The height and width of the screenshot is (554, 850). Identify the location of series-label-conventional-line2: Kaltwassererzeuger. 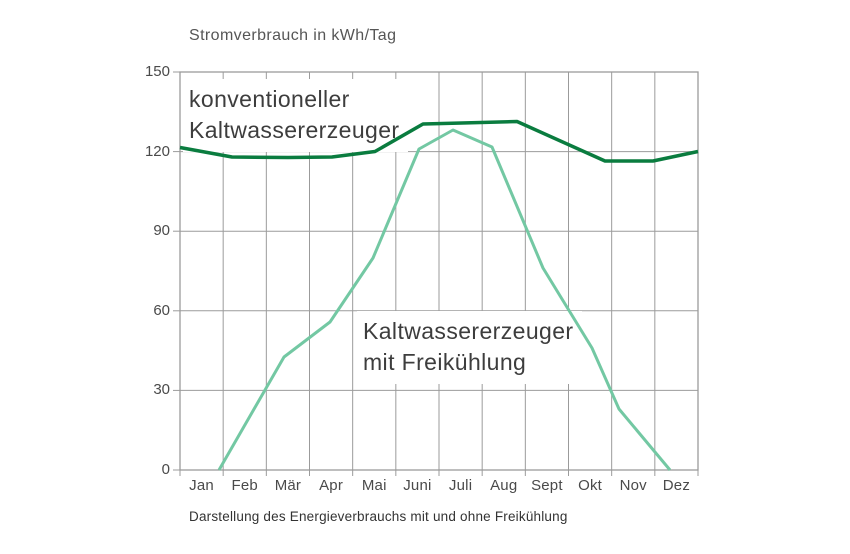
(294, 130).